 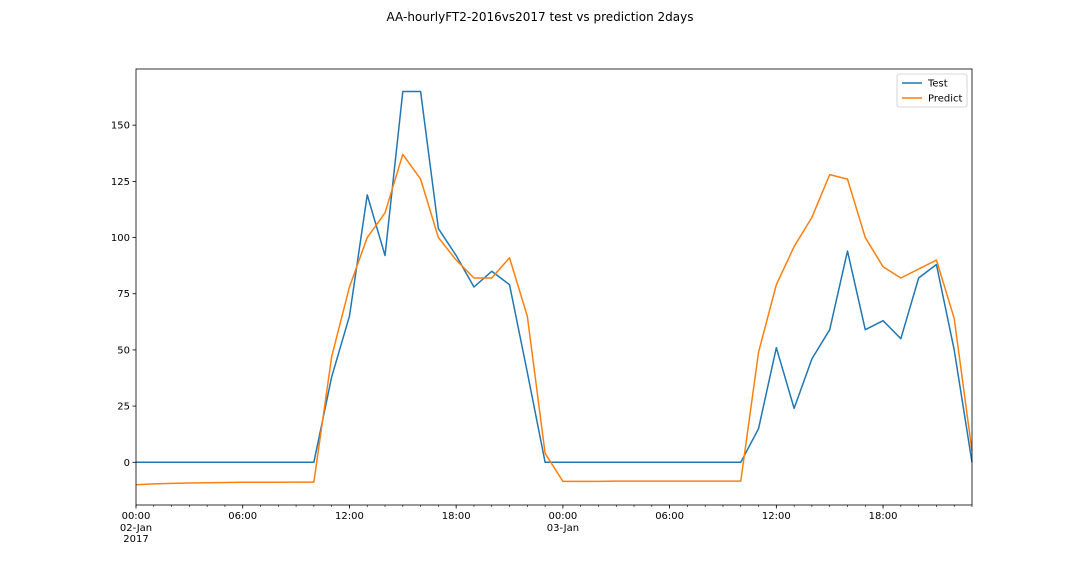 I want to click on y-tick-label: 75, so click(x=123, y=294).